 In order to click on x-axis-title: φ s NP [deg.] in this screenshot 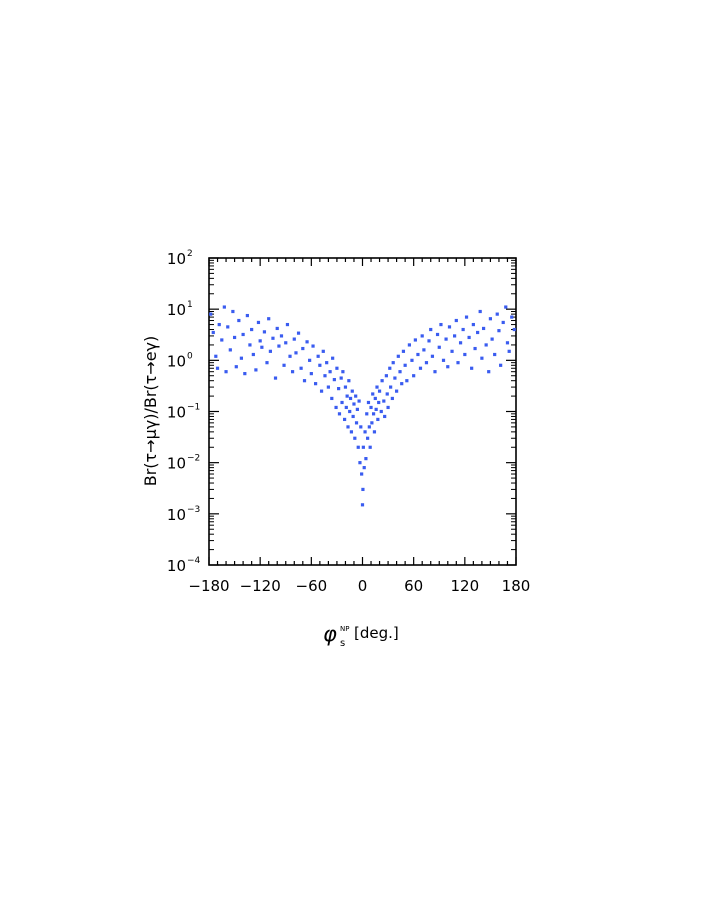, I will do `click(361, 635)`.